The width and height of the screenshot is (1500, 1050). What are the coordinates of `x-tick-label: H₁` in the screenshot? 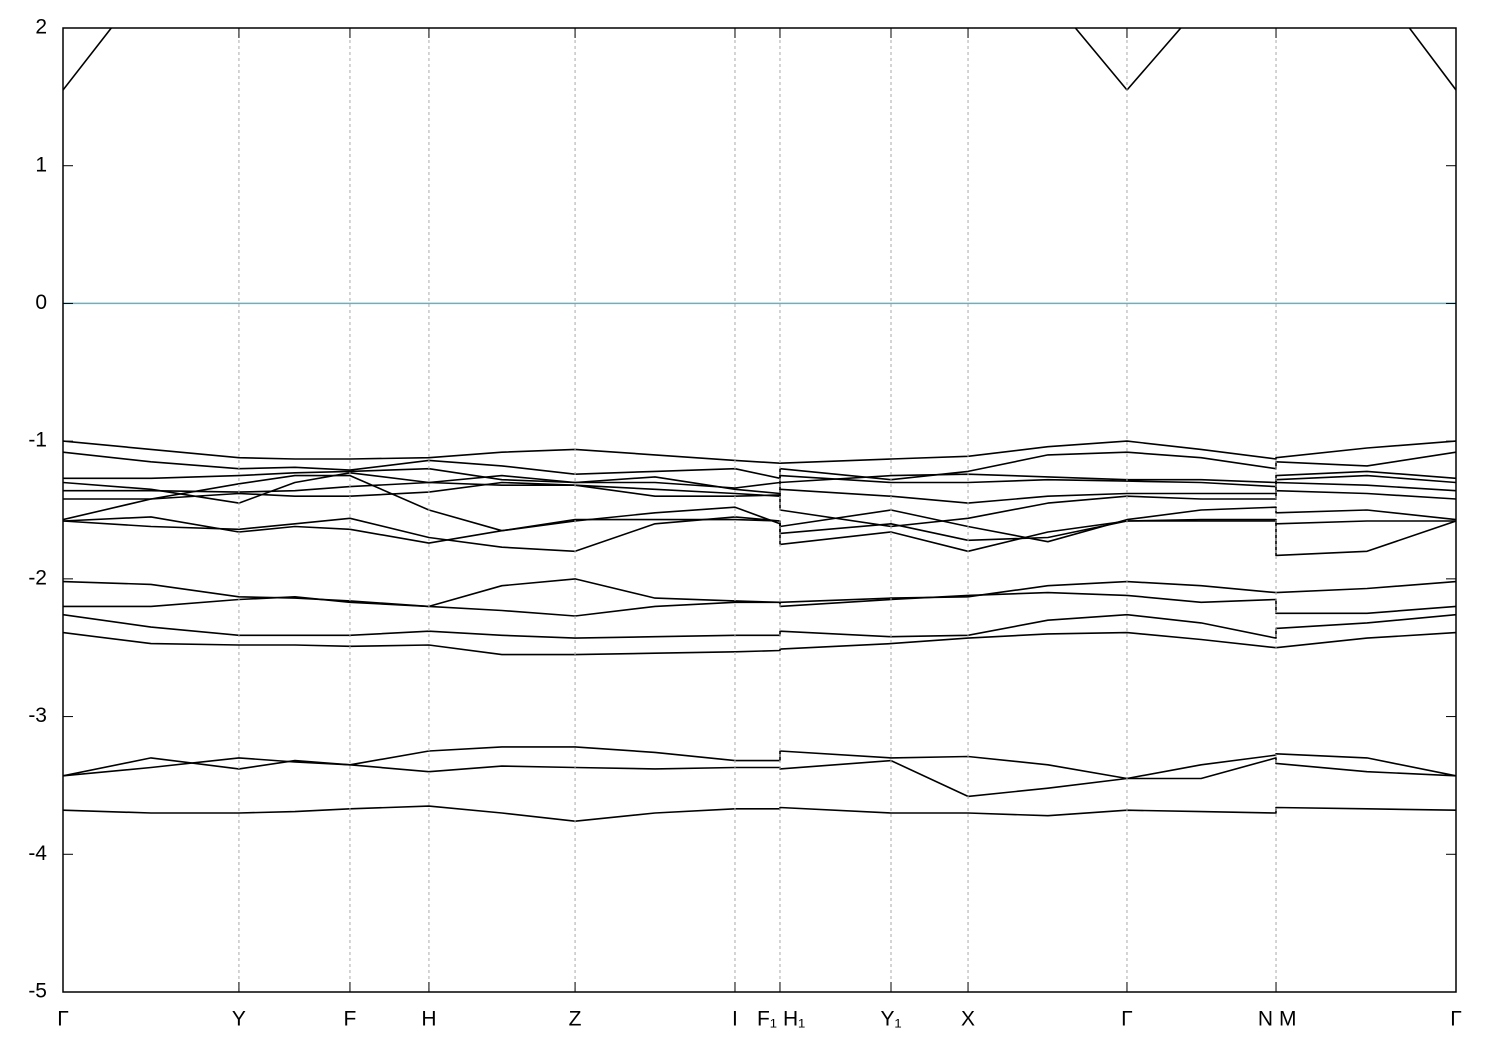 It's located at (794, 1019).